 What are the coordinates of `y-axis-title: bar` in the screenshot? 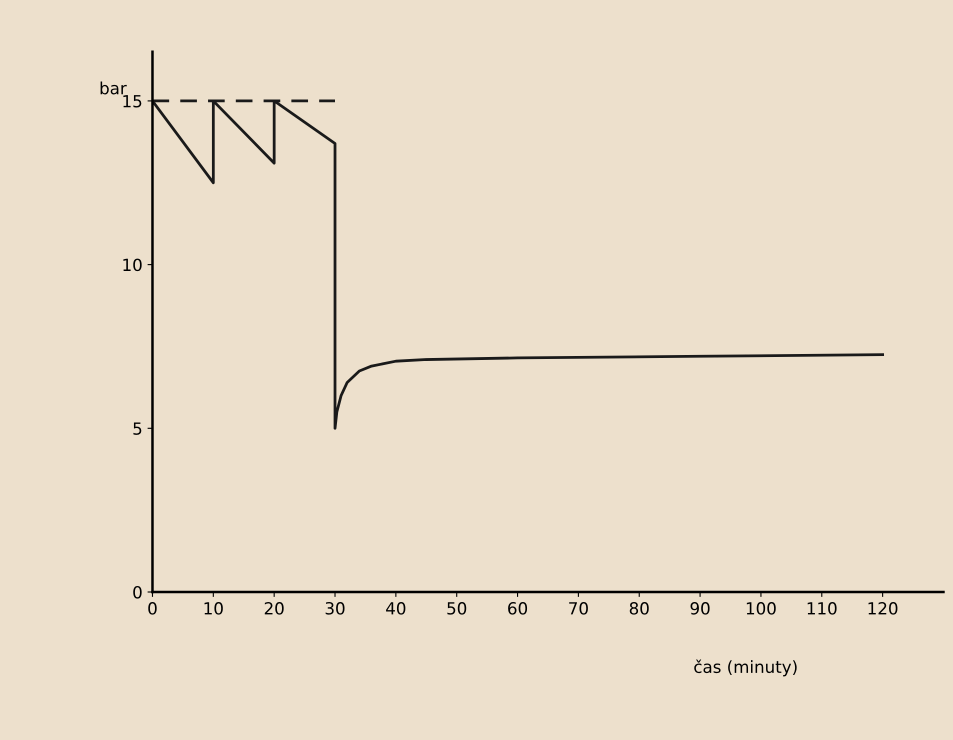 It's located at (113, 88).